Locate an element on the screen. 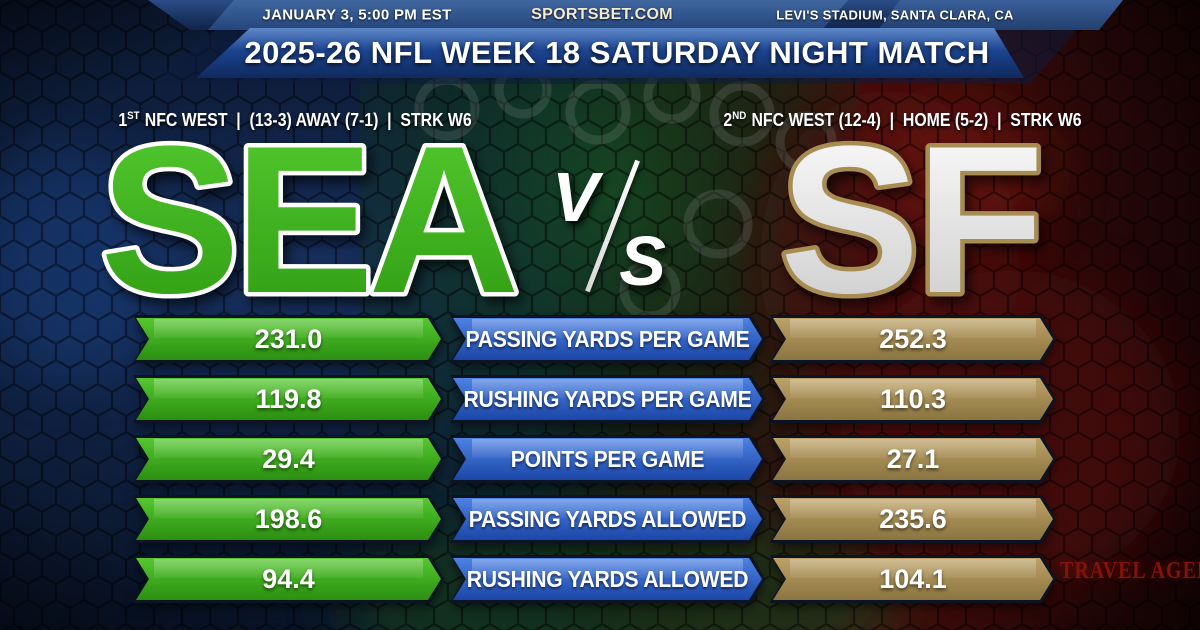  away-stat-box: 29.4 is located at coordinates (288, 459).